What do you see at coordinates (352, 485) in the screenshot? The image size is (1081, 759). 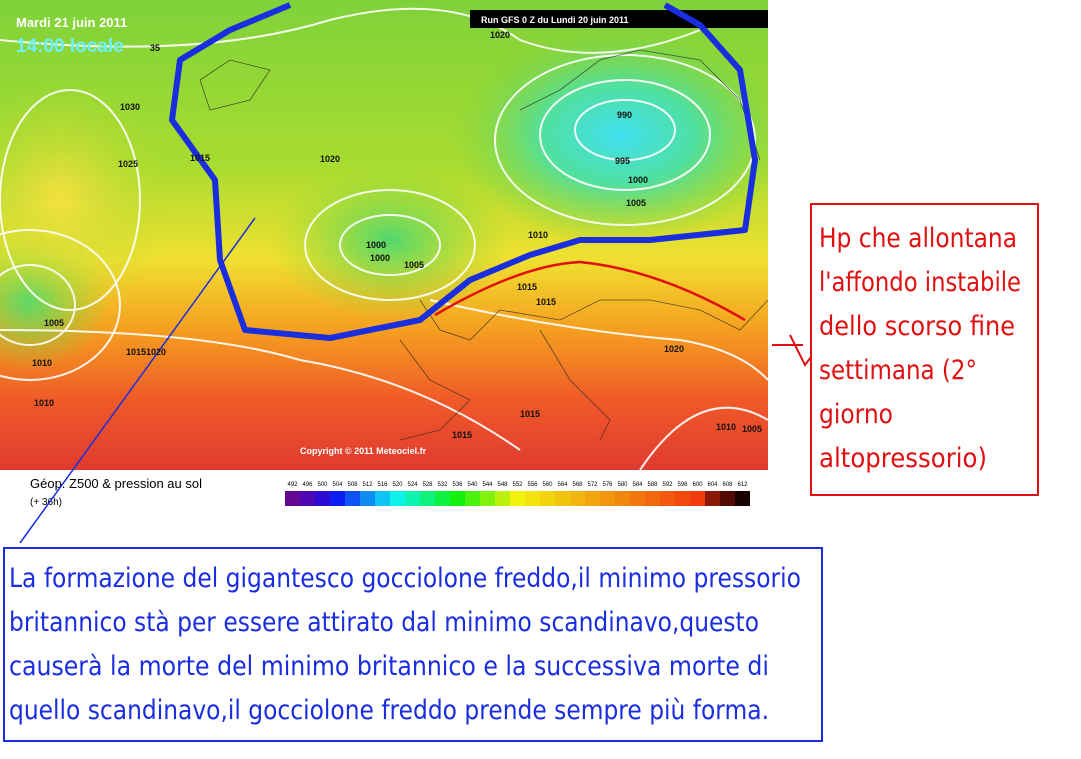 I see `scale-label: 508` at bounding box center [352, 485].